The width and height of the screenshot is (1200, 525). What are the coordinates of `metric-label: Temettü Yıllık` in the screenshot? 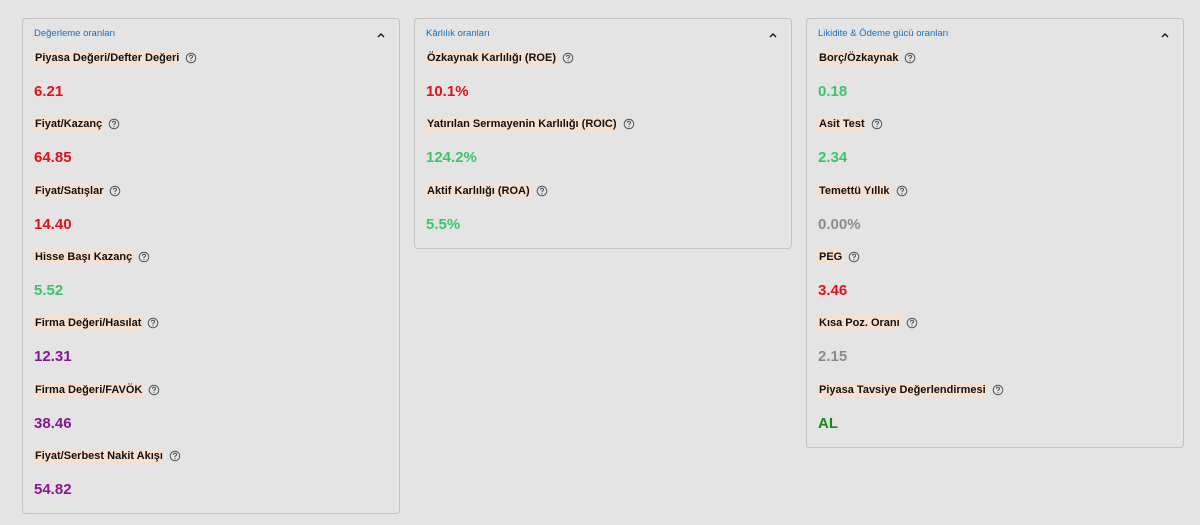 It's located at (854, 190).